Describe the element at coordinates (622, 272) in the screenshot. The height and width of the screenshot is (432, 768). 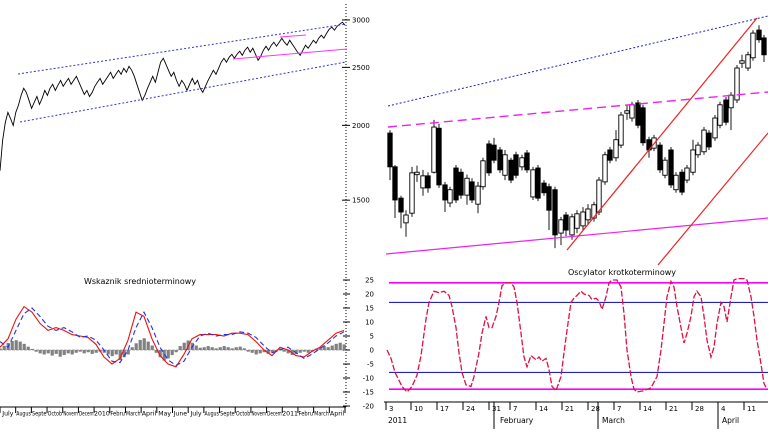
I see `short-term-oscillator-title: Oscylator krotkoterminowy` at that location.